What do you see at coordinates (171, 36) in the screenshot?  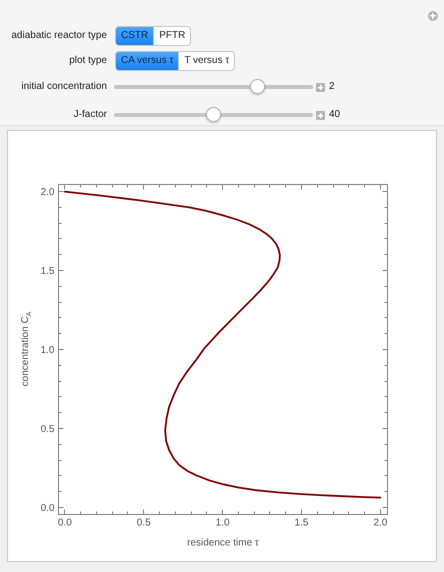 I see `button: PFTR` at bounding box center [171, 36].